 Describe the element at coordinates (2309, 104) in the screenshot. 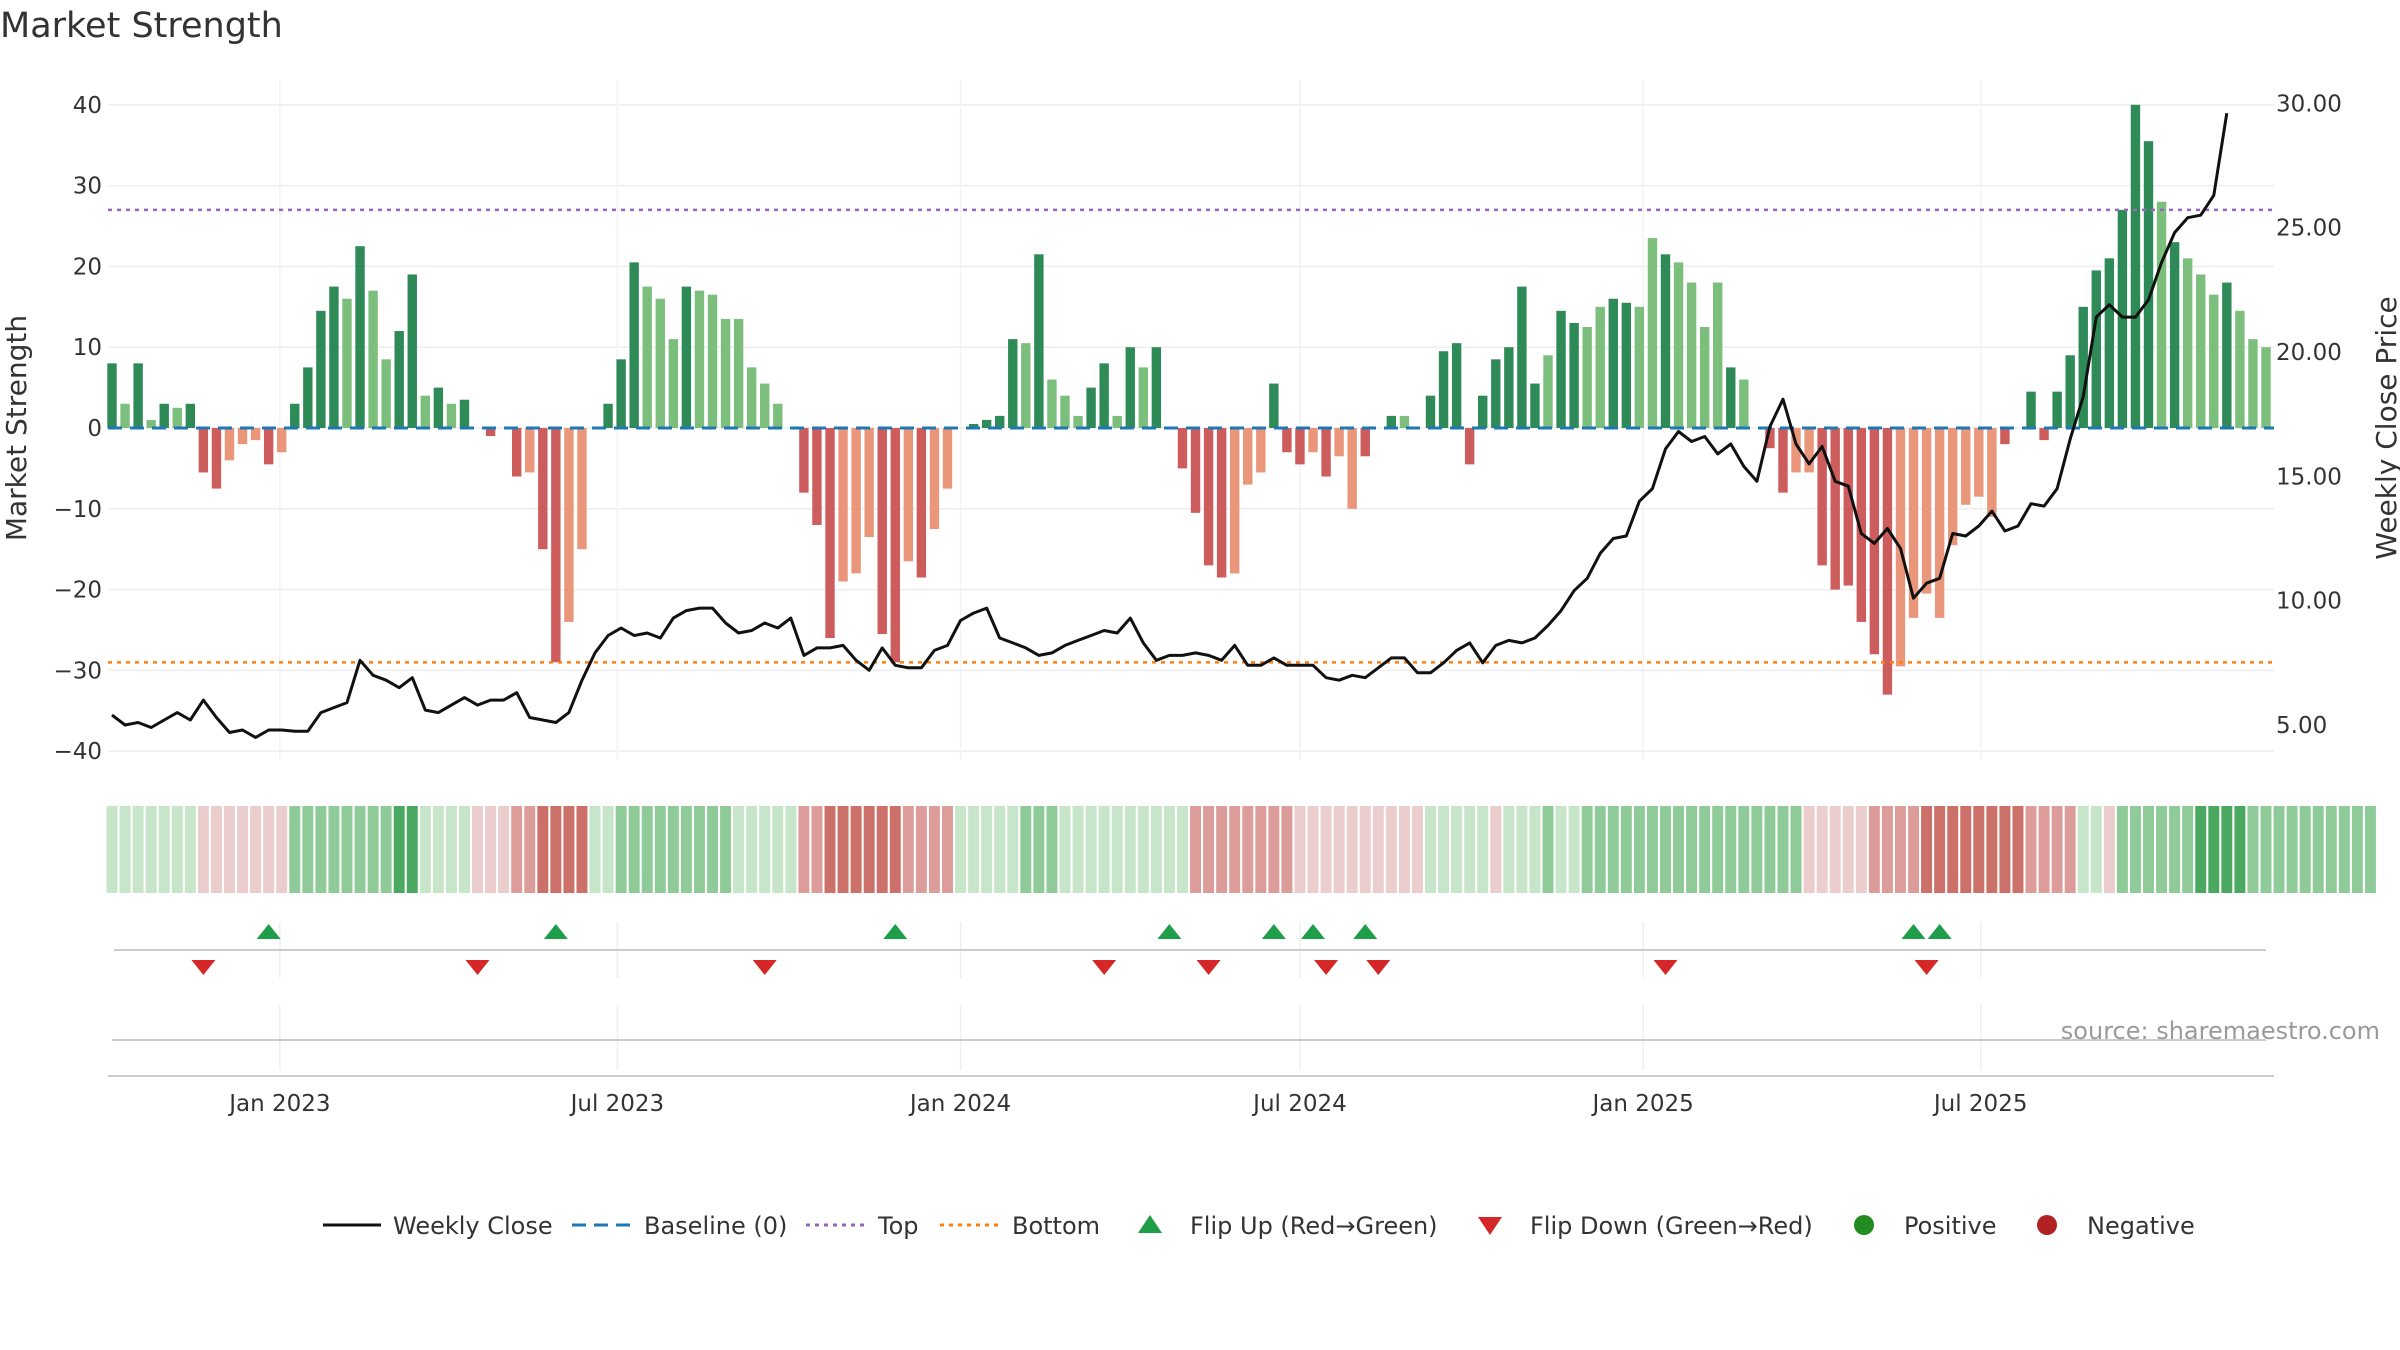

I see `y2-tick-label: 30.00` at that location.